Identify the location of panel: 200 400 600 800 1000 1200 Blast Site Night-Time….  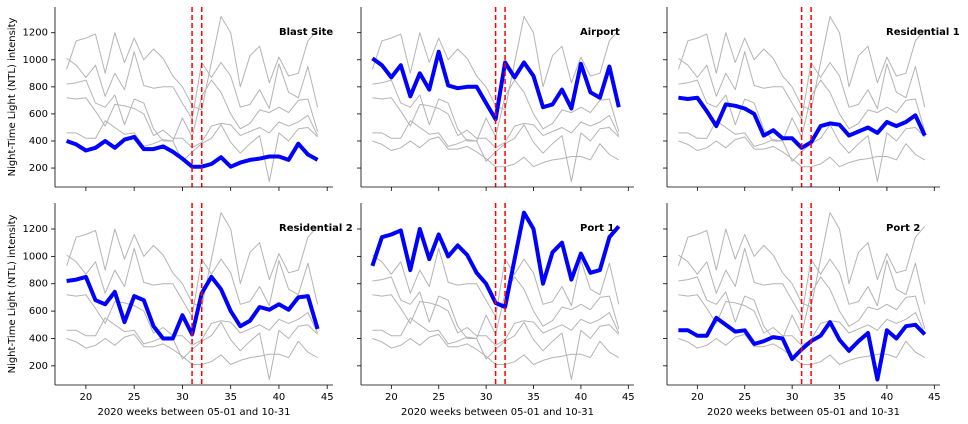
(170, 99).